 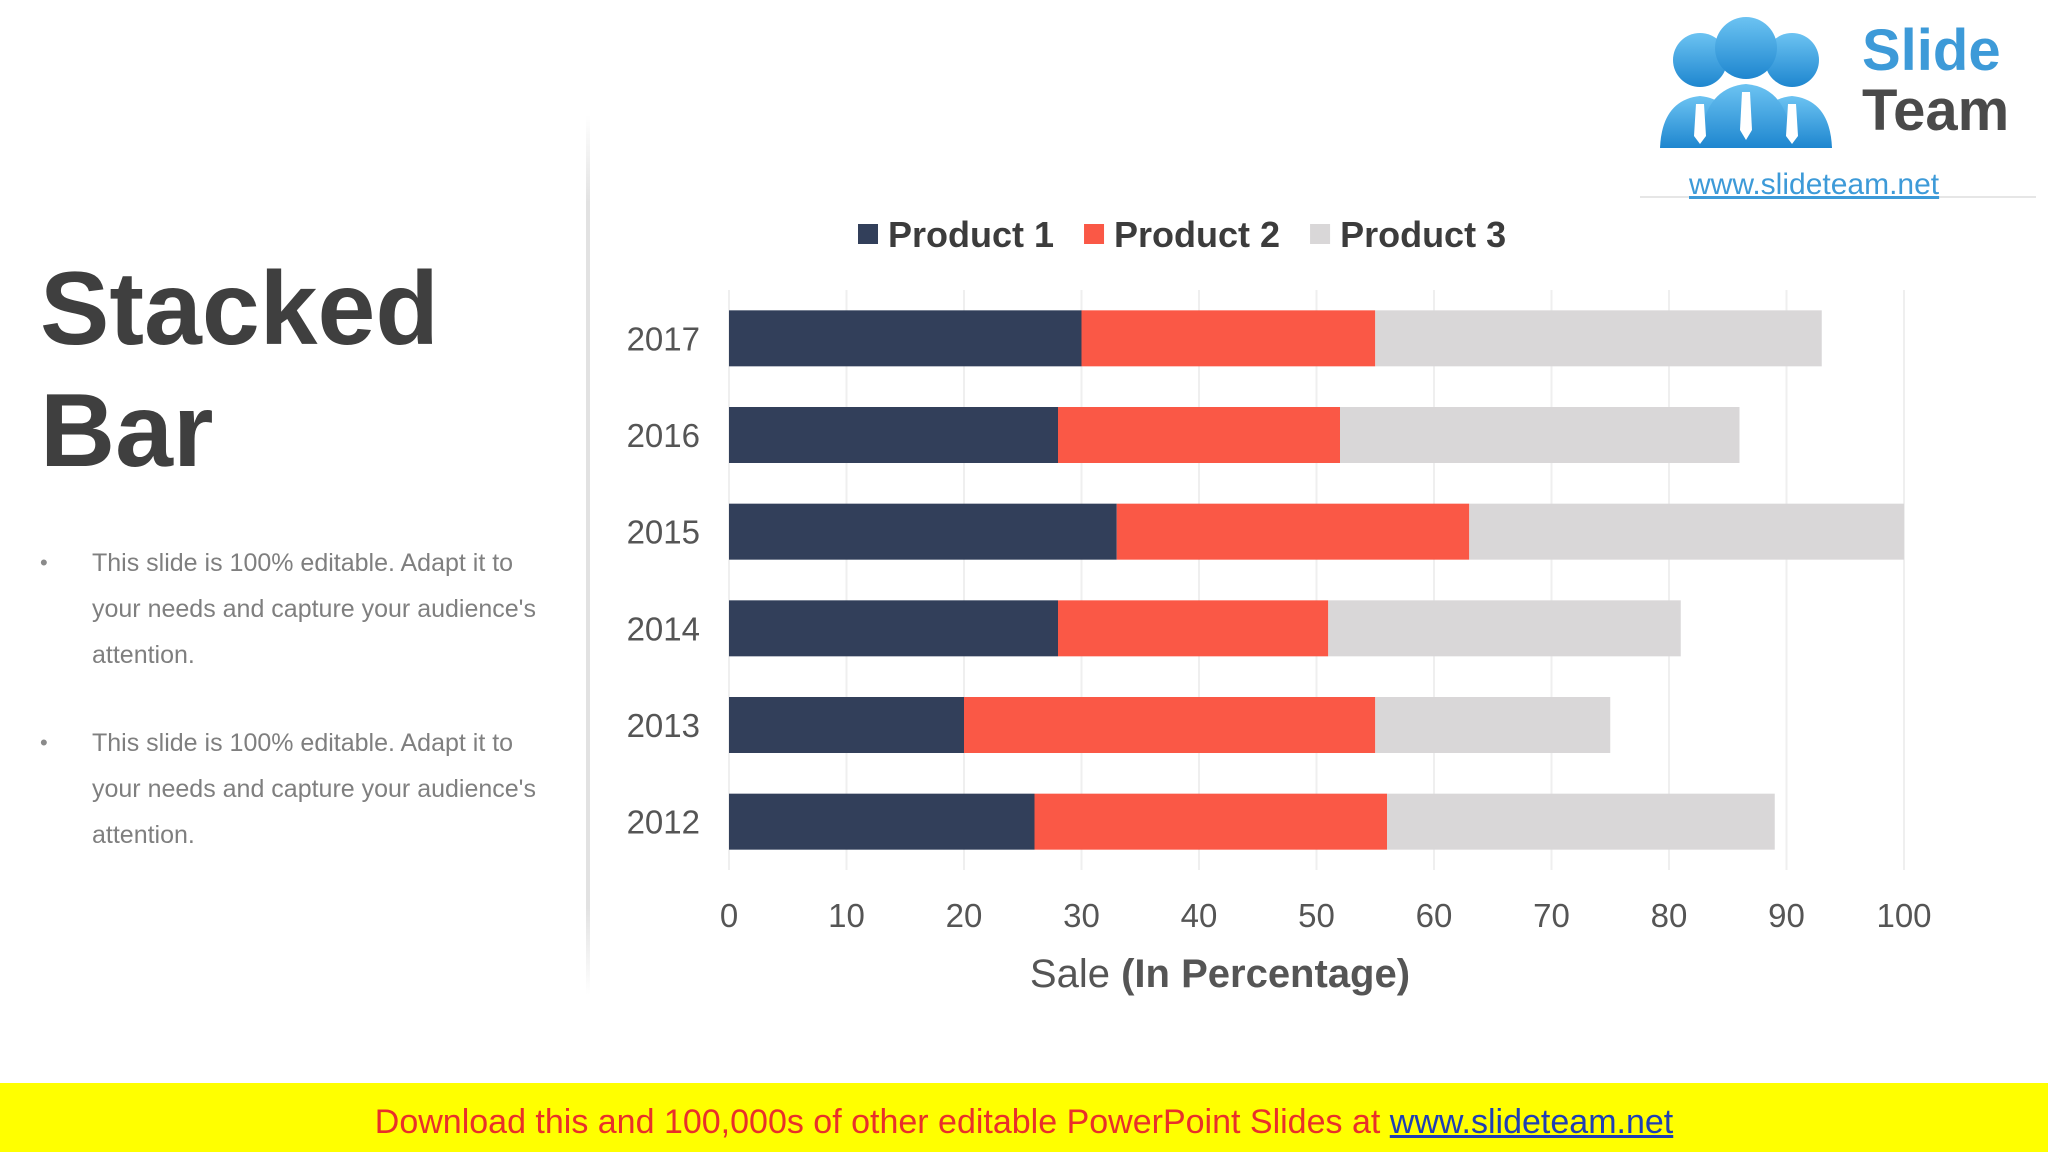 What do you see at coordinates (1197, 234) in the screenshot?
I see `legend-label: Product 2` at bounding box center [1197, 234].